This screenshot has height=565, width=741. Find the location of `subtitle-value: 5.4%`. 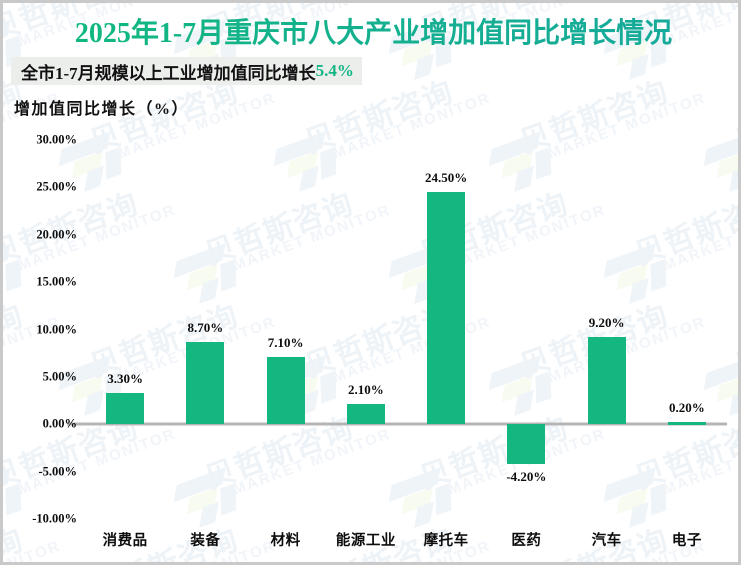

subtitle-value: 5.4% is located at coordinates (334, 70).